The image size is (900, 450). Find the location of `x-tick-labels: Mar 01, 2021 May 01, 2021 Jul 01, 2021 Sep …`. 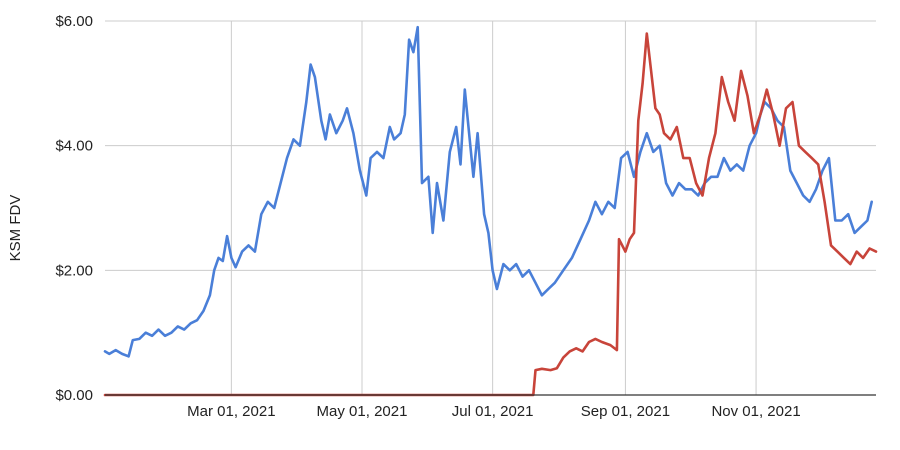

x-tick-labels: Mar 01, 2021 May 01, 2021 Jul 01, 2021 Sep … is located at coordinates (494, 411).